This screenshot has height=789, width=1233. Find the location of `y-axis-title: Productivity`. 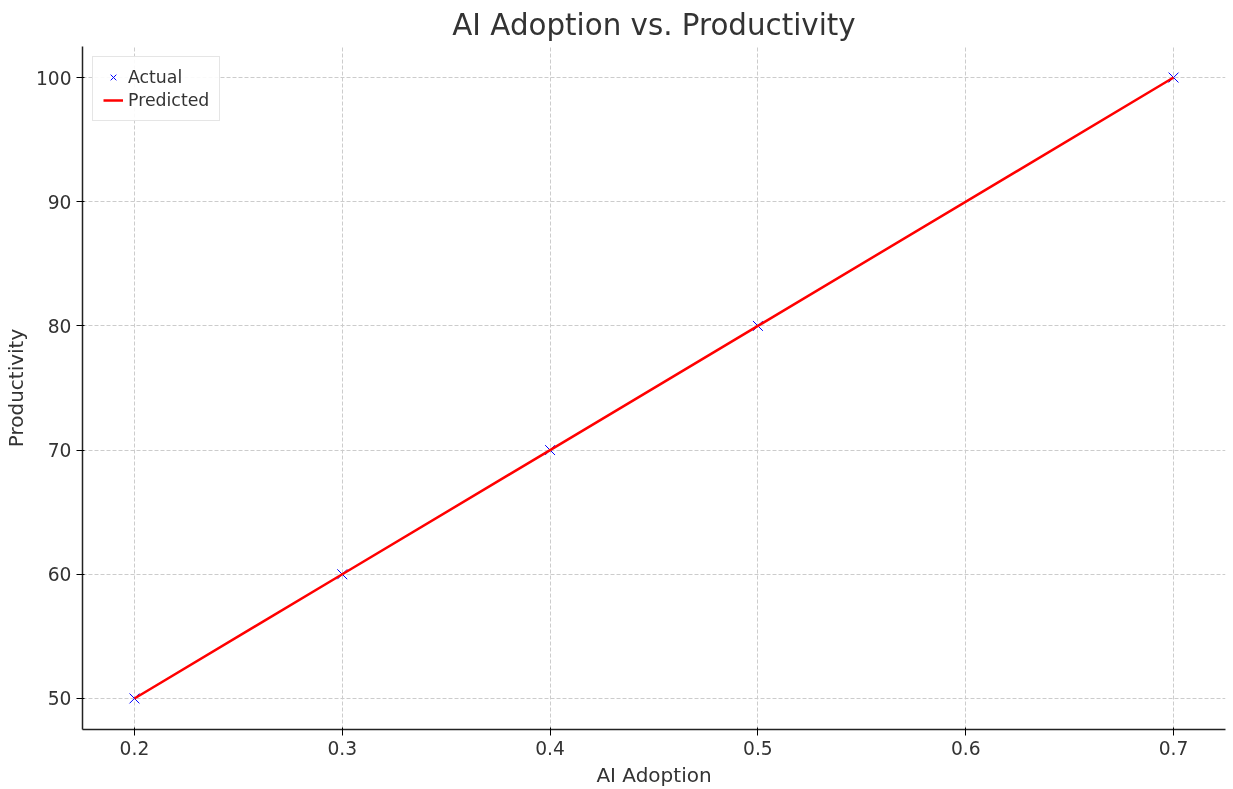

y-axis-title: Productivity is located at coordinates (15, 388).